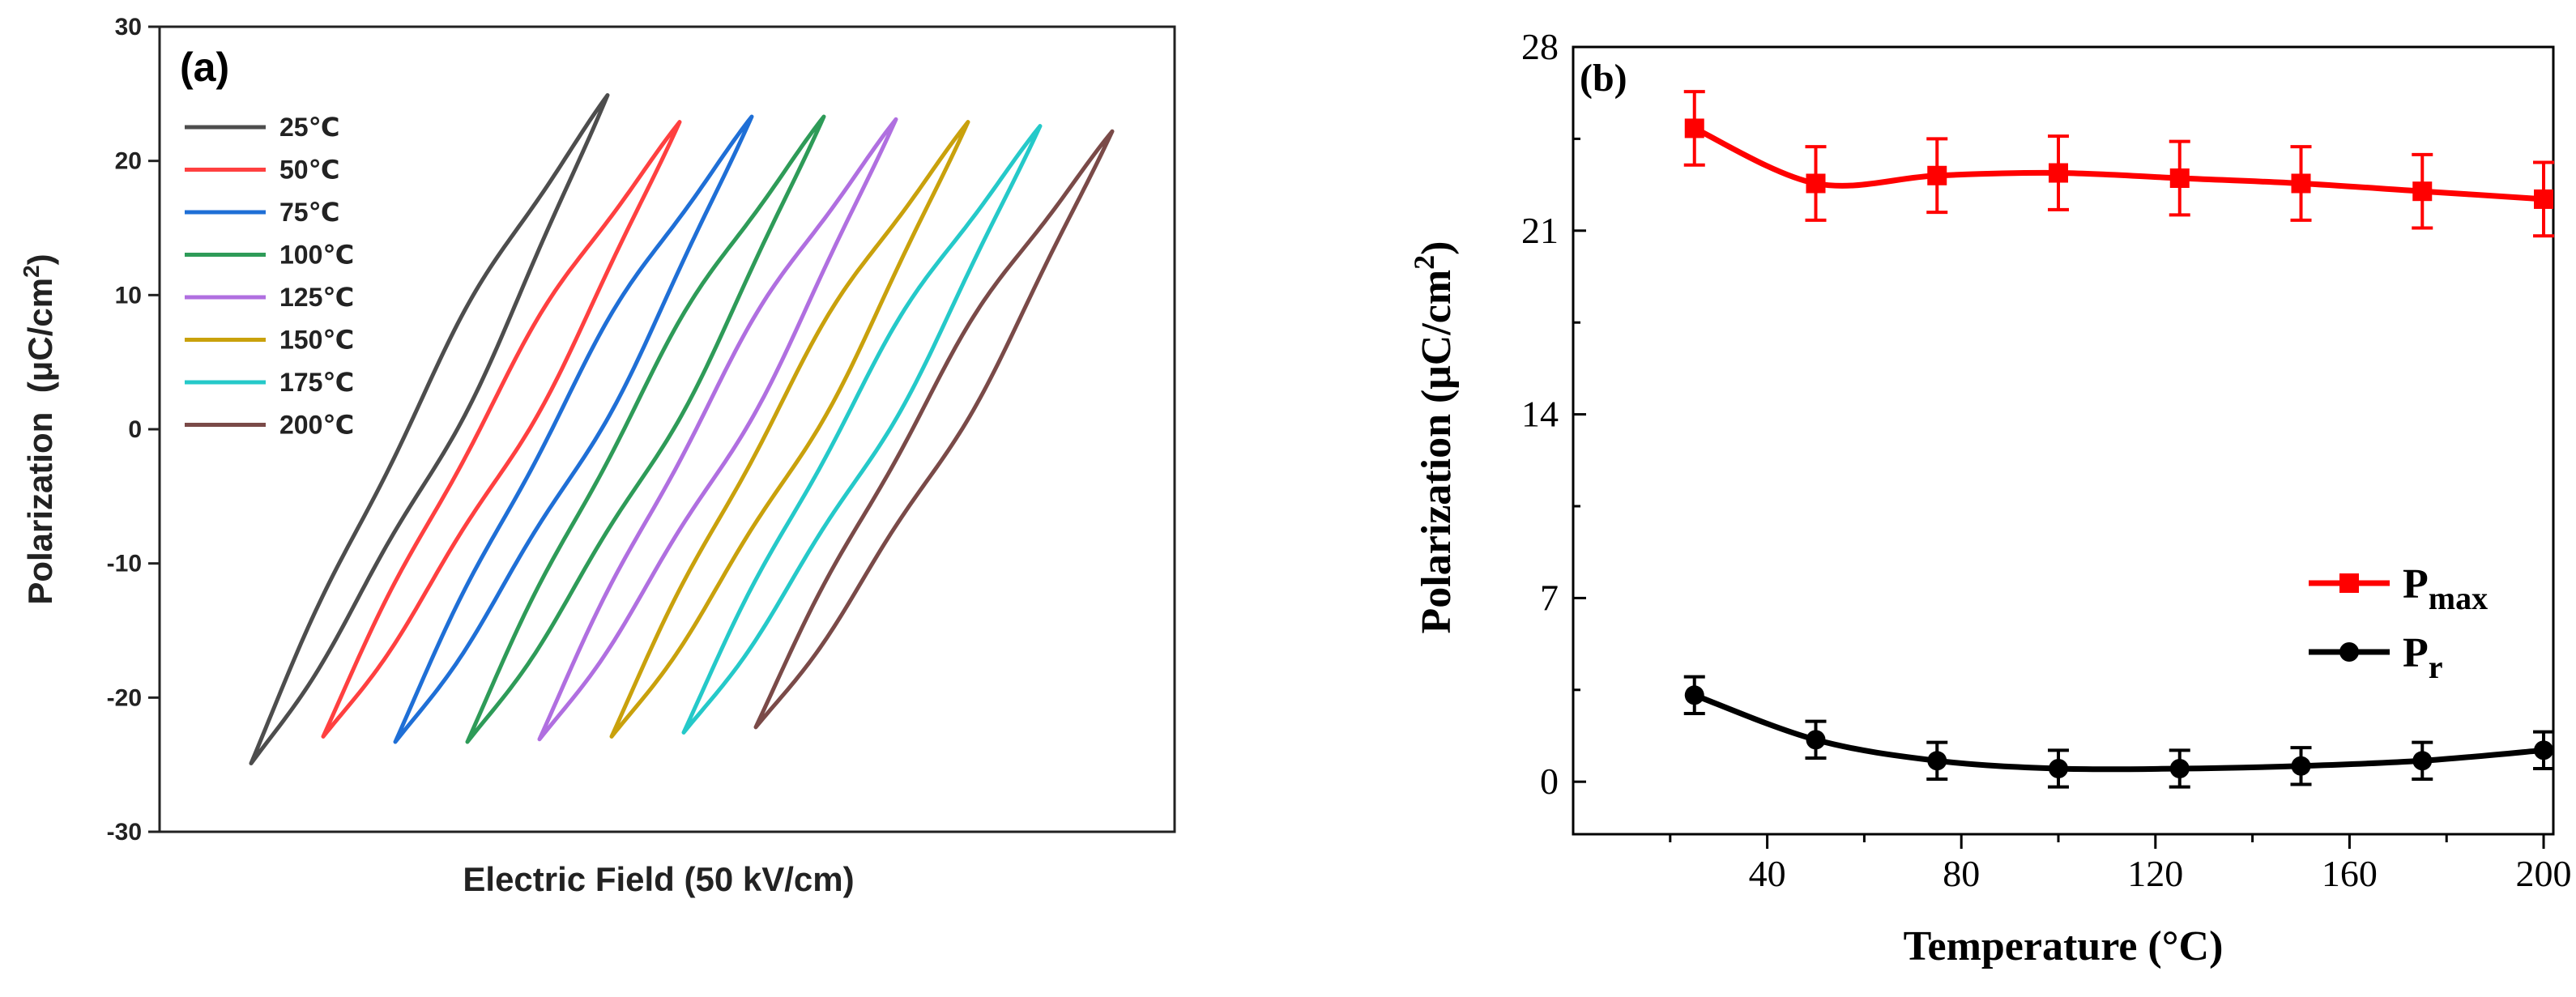 Image resolution: width=2576 pixels, height=997 pixels. I want to click on panel-a-y-axis-label: Polarization (μC/cm2), so click(39, 429).